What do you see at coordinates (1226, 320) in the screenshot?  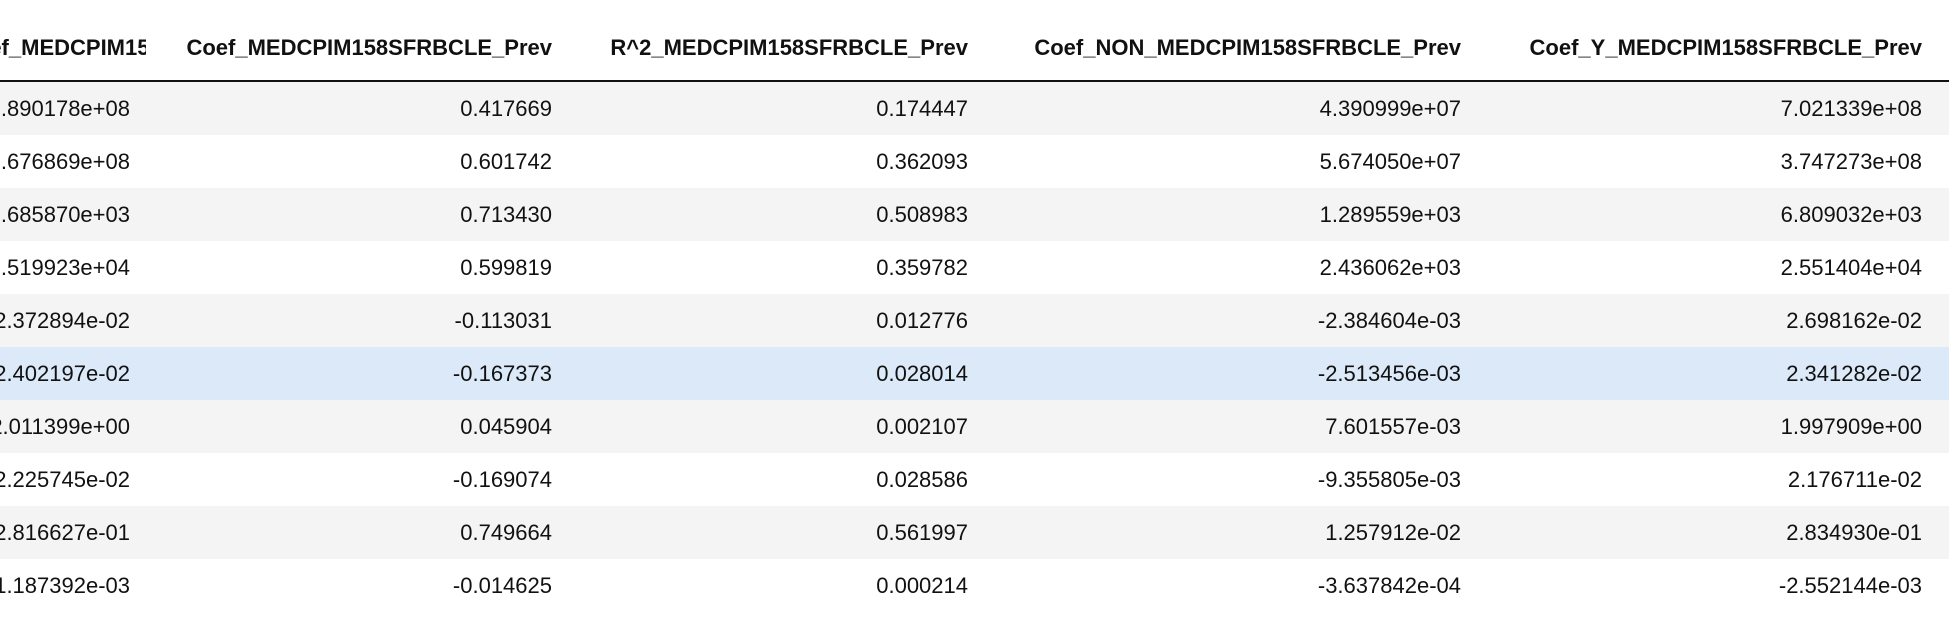 I see `table-cell: -2.384604e-03` at bounding box center [1226, 320].